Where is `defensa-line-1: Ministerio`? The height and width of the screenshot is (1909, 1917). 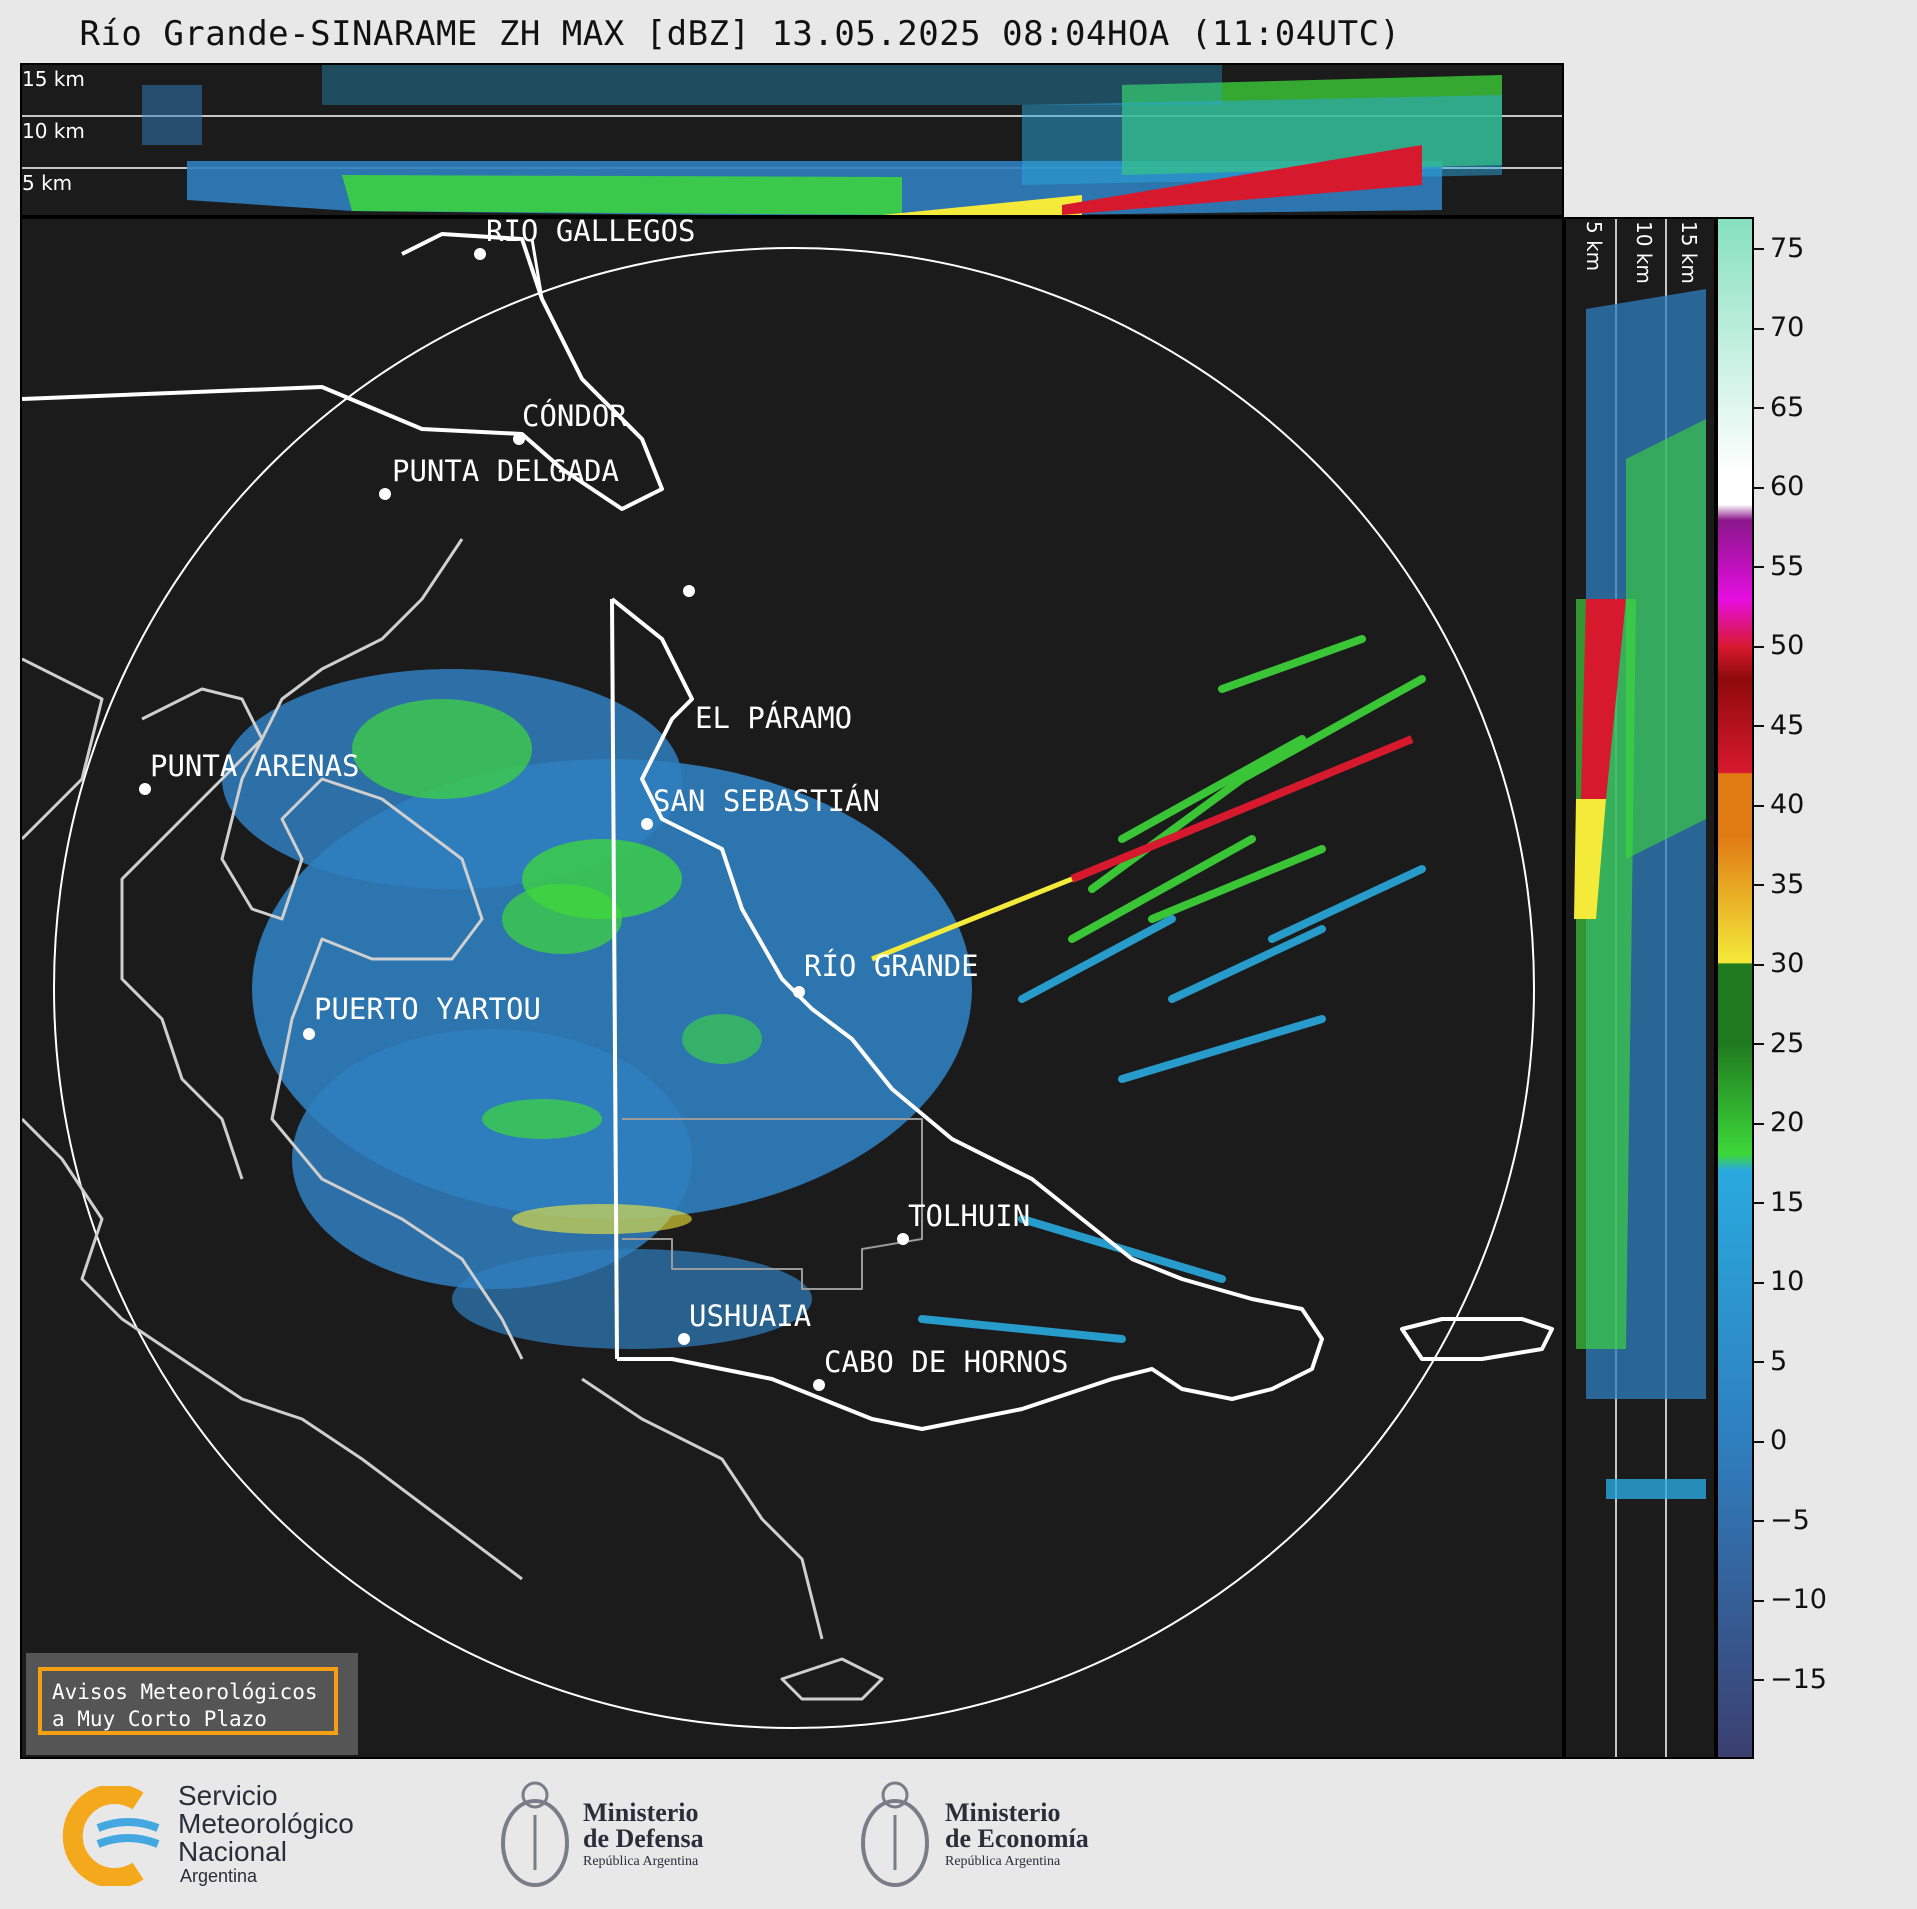
defensa-line-1: Ministerio is located at coordinates (641, 1812).